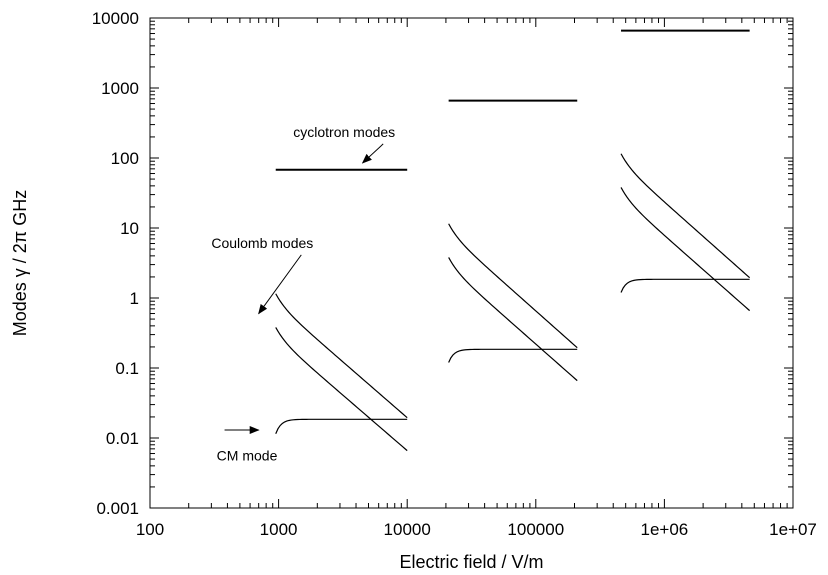 This screenshot has height=575, width=828. I want to click on x-tick-label: 100, so click(150, 529).